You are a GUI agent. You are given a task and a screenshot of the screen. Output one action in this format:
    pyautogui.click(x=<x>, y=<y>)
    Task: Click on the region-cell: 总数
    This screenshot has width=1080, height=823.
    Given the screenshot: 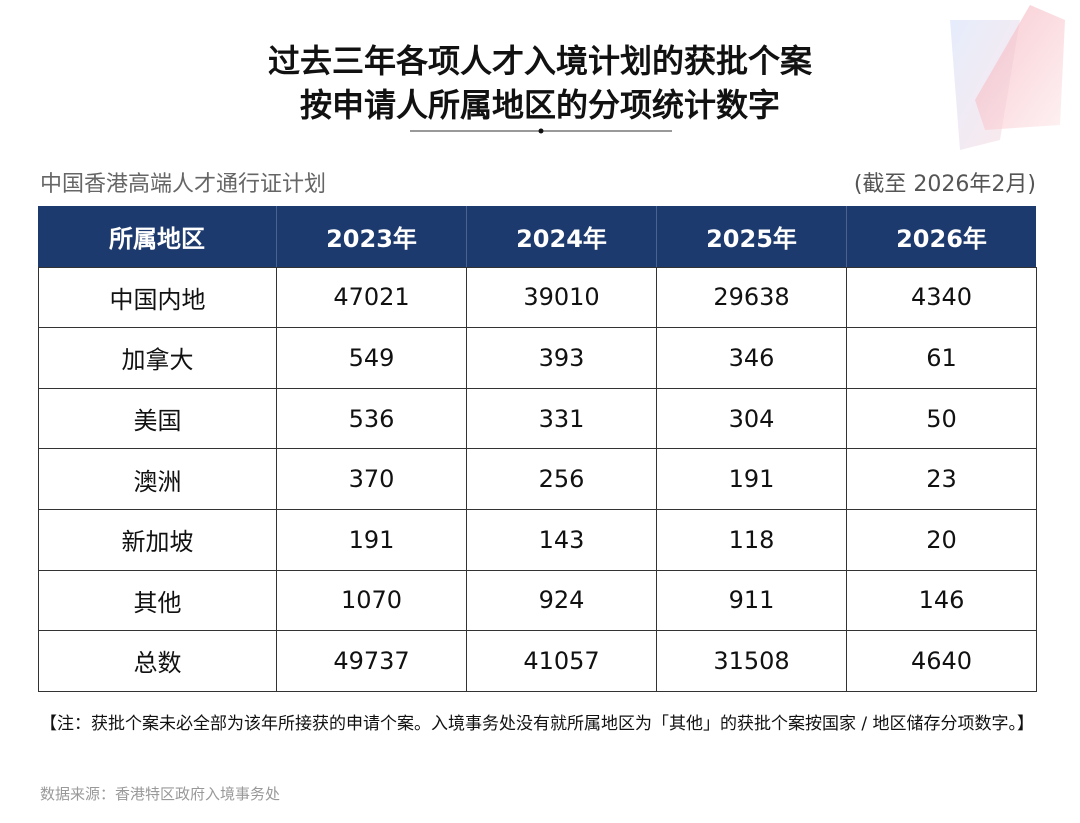 What is the action you would take?
    pyautogui.click(x=157, y=661)
    